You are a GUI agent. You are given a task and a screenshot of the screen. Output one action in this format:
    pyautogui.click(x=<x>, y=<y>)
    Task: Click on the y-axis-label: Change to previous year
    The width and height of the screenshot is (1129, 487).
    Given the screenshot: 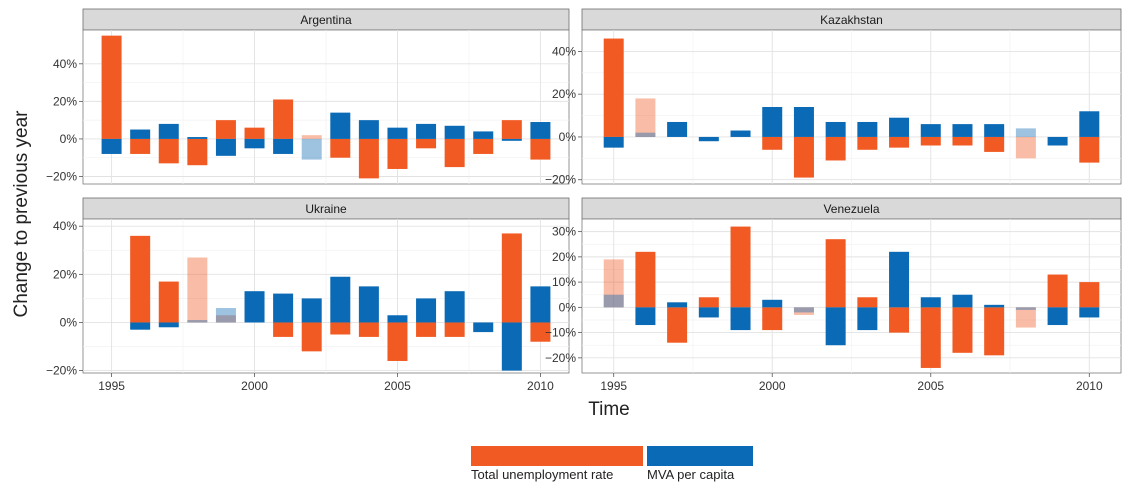 What is the action you would take?
    pyautogui.click(x=21, y=214)
    